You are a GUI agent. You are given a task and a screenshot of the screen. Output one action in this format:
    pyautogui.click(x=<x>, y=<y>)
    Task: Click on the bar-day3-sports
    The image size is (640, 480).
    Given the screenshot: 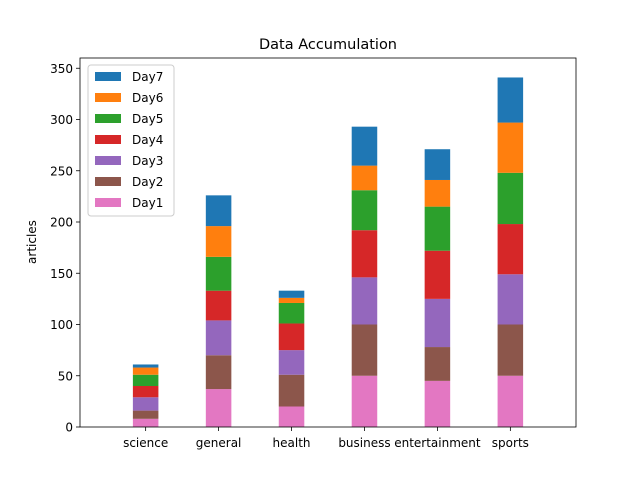 What is the action you would take?
    pyautogui.click(x=510, y=299)
    